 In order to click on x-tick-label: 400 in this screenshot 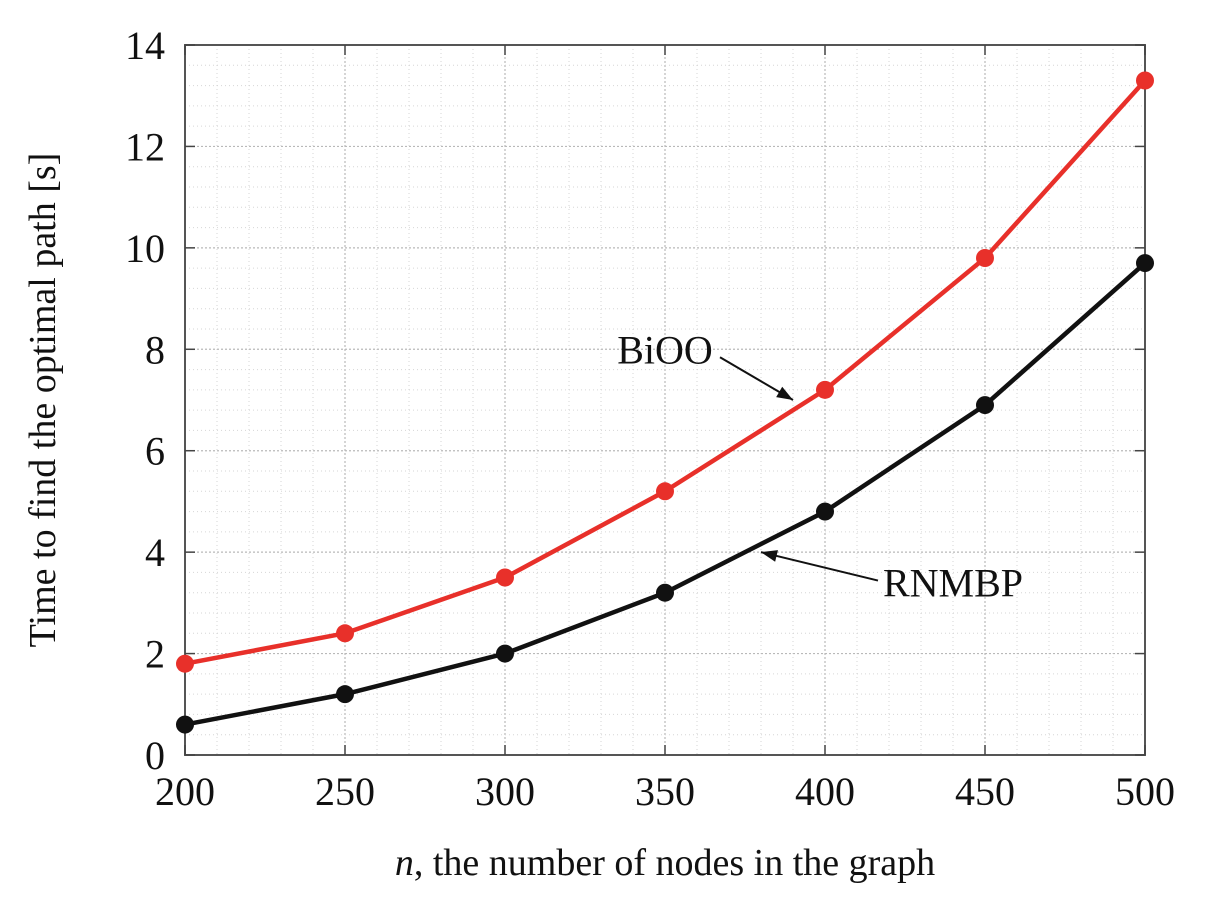, I will do `click(825, 791)`.